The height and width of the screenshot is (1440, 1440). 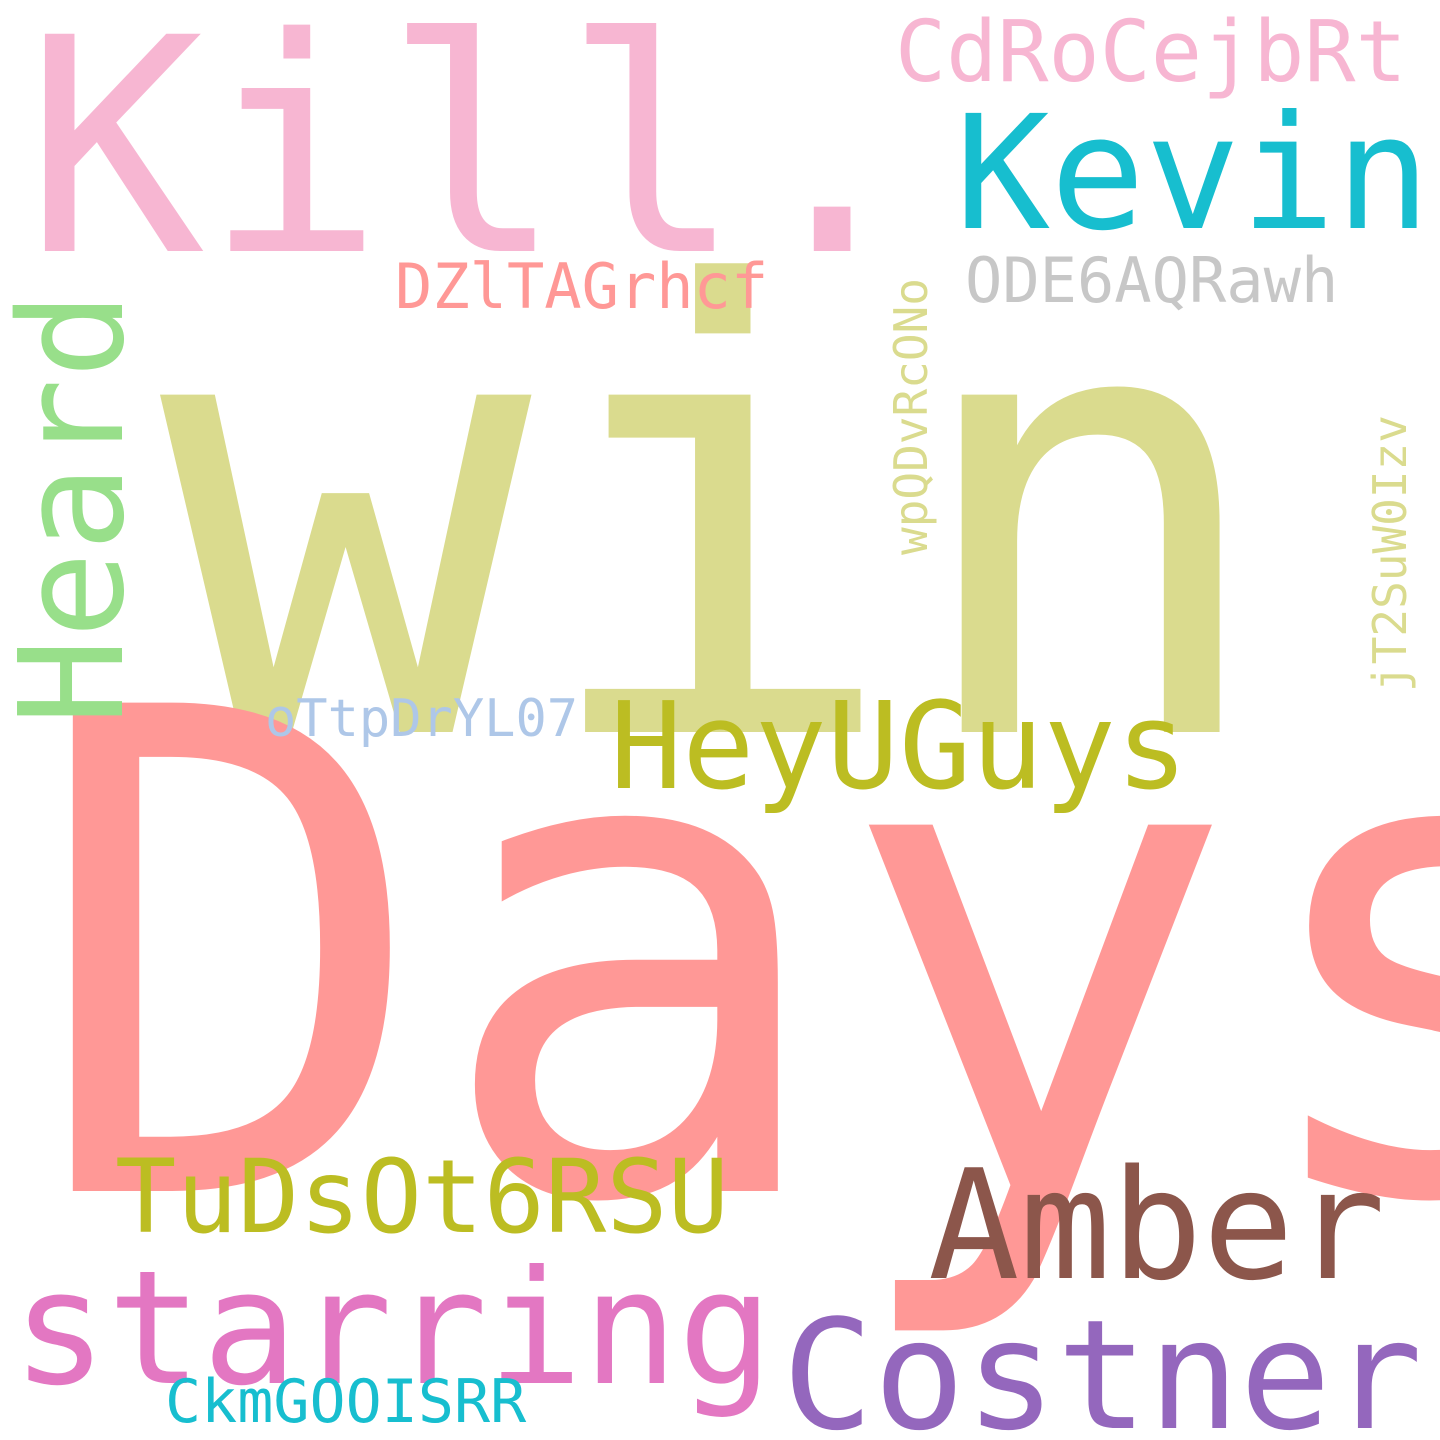 I want to click on word-heyuguys: HeyUGuys, so click(x=899, y=747).